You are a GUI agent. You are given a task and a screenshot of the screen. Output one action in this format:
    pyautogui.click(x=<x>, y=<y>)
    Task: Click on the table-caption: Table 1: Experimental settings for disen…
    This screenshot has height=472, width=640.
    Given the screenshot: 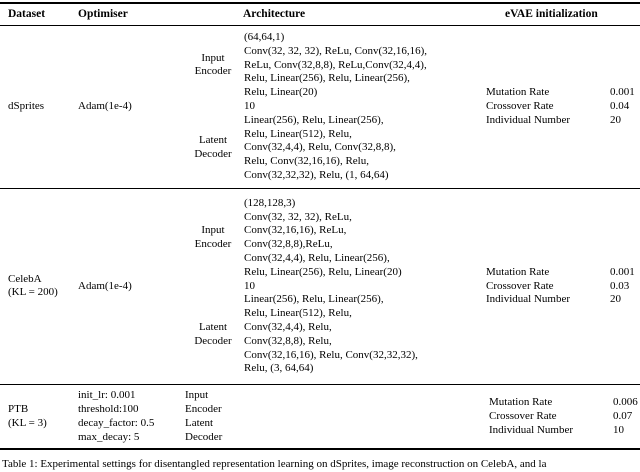 What is the action you would take?
    pyautogui.click(x=274, y=464)
    